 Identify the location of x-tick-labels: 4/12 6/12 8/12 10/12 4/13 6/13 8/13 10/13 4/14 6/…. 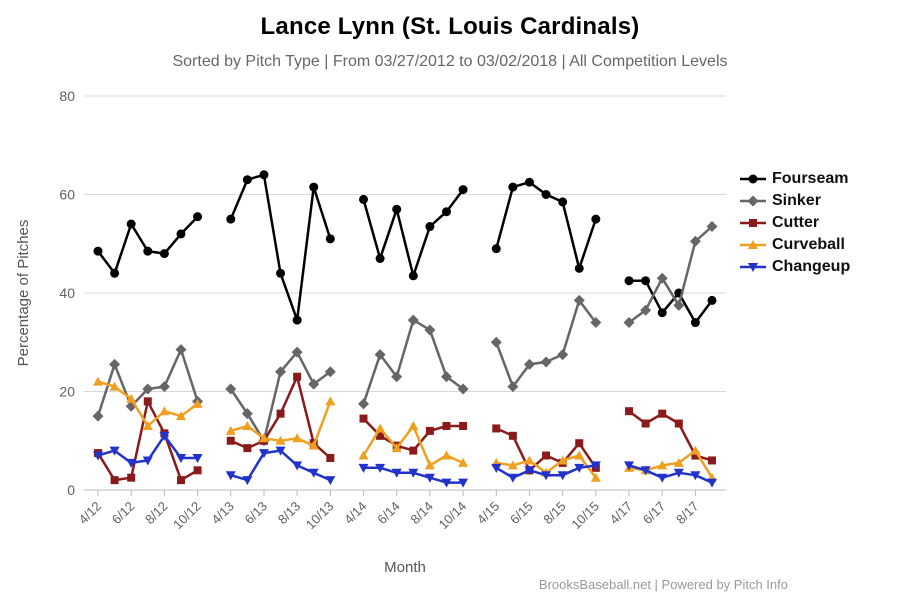
(389, 516).